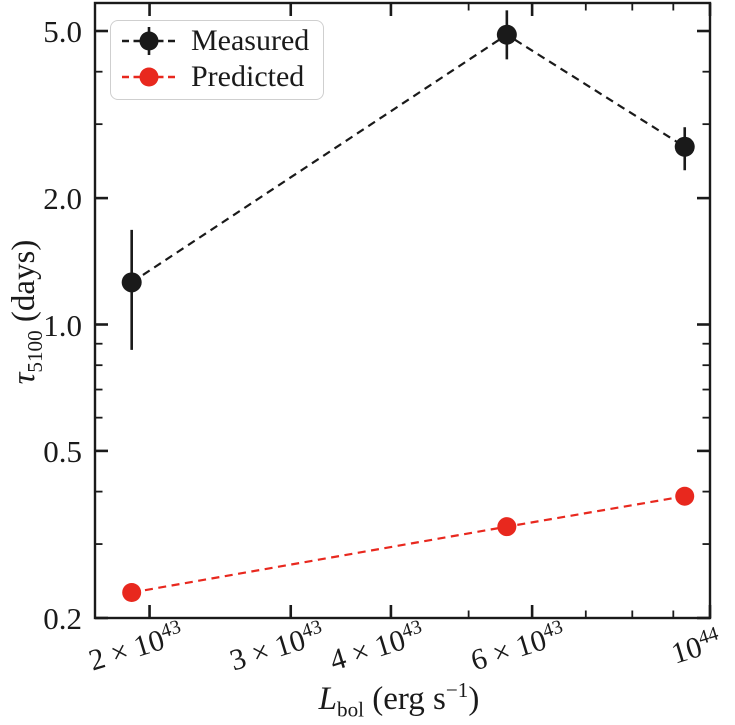 The width and height of the screenshot is (735, 725). I want to click on legend-entry-predicted: Predicted, so click(215, 77).